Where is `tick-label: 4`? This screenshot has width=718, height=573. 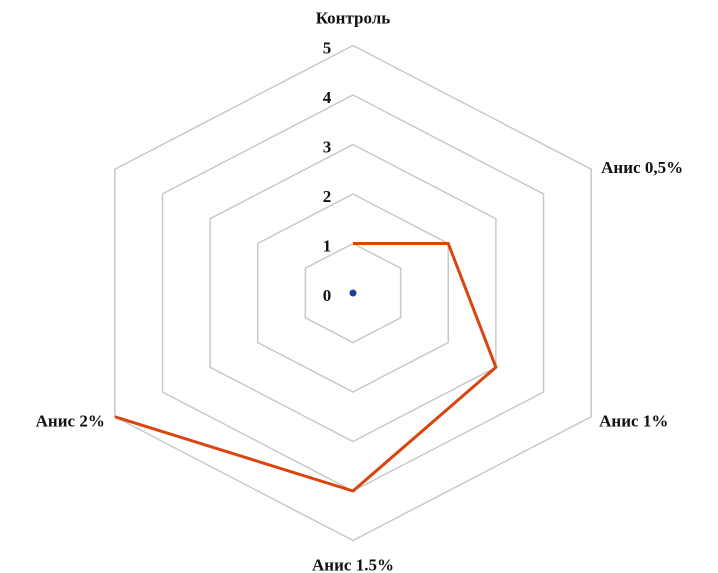
tick-label: 4 is located at coordinates (327, 97).